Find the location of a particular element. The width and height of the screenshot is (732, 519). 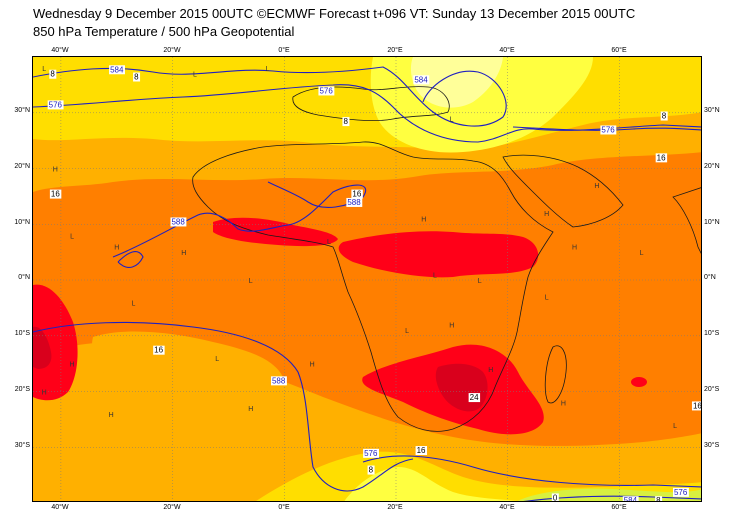

temp-band-cooler-south is located at coordinates (431, 484).